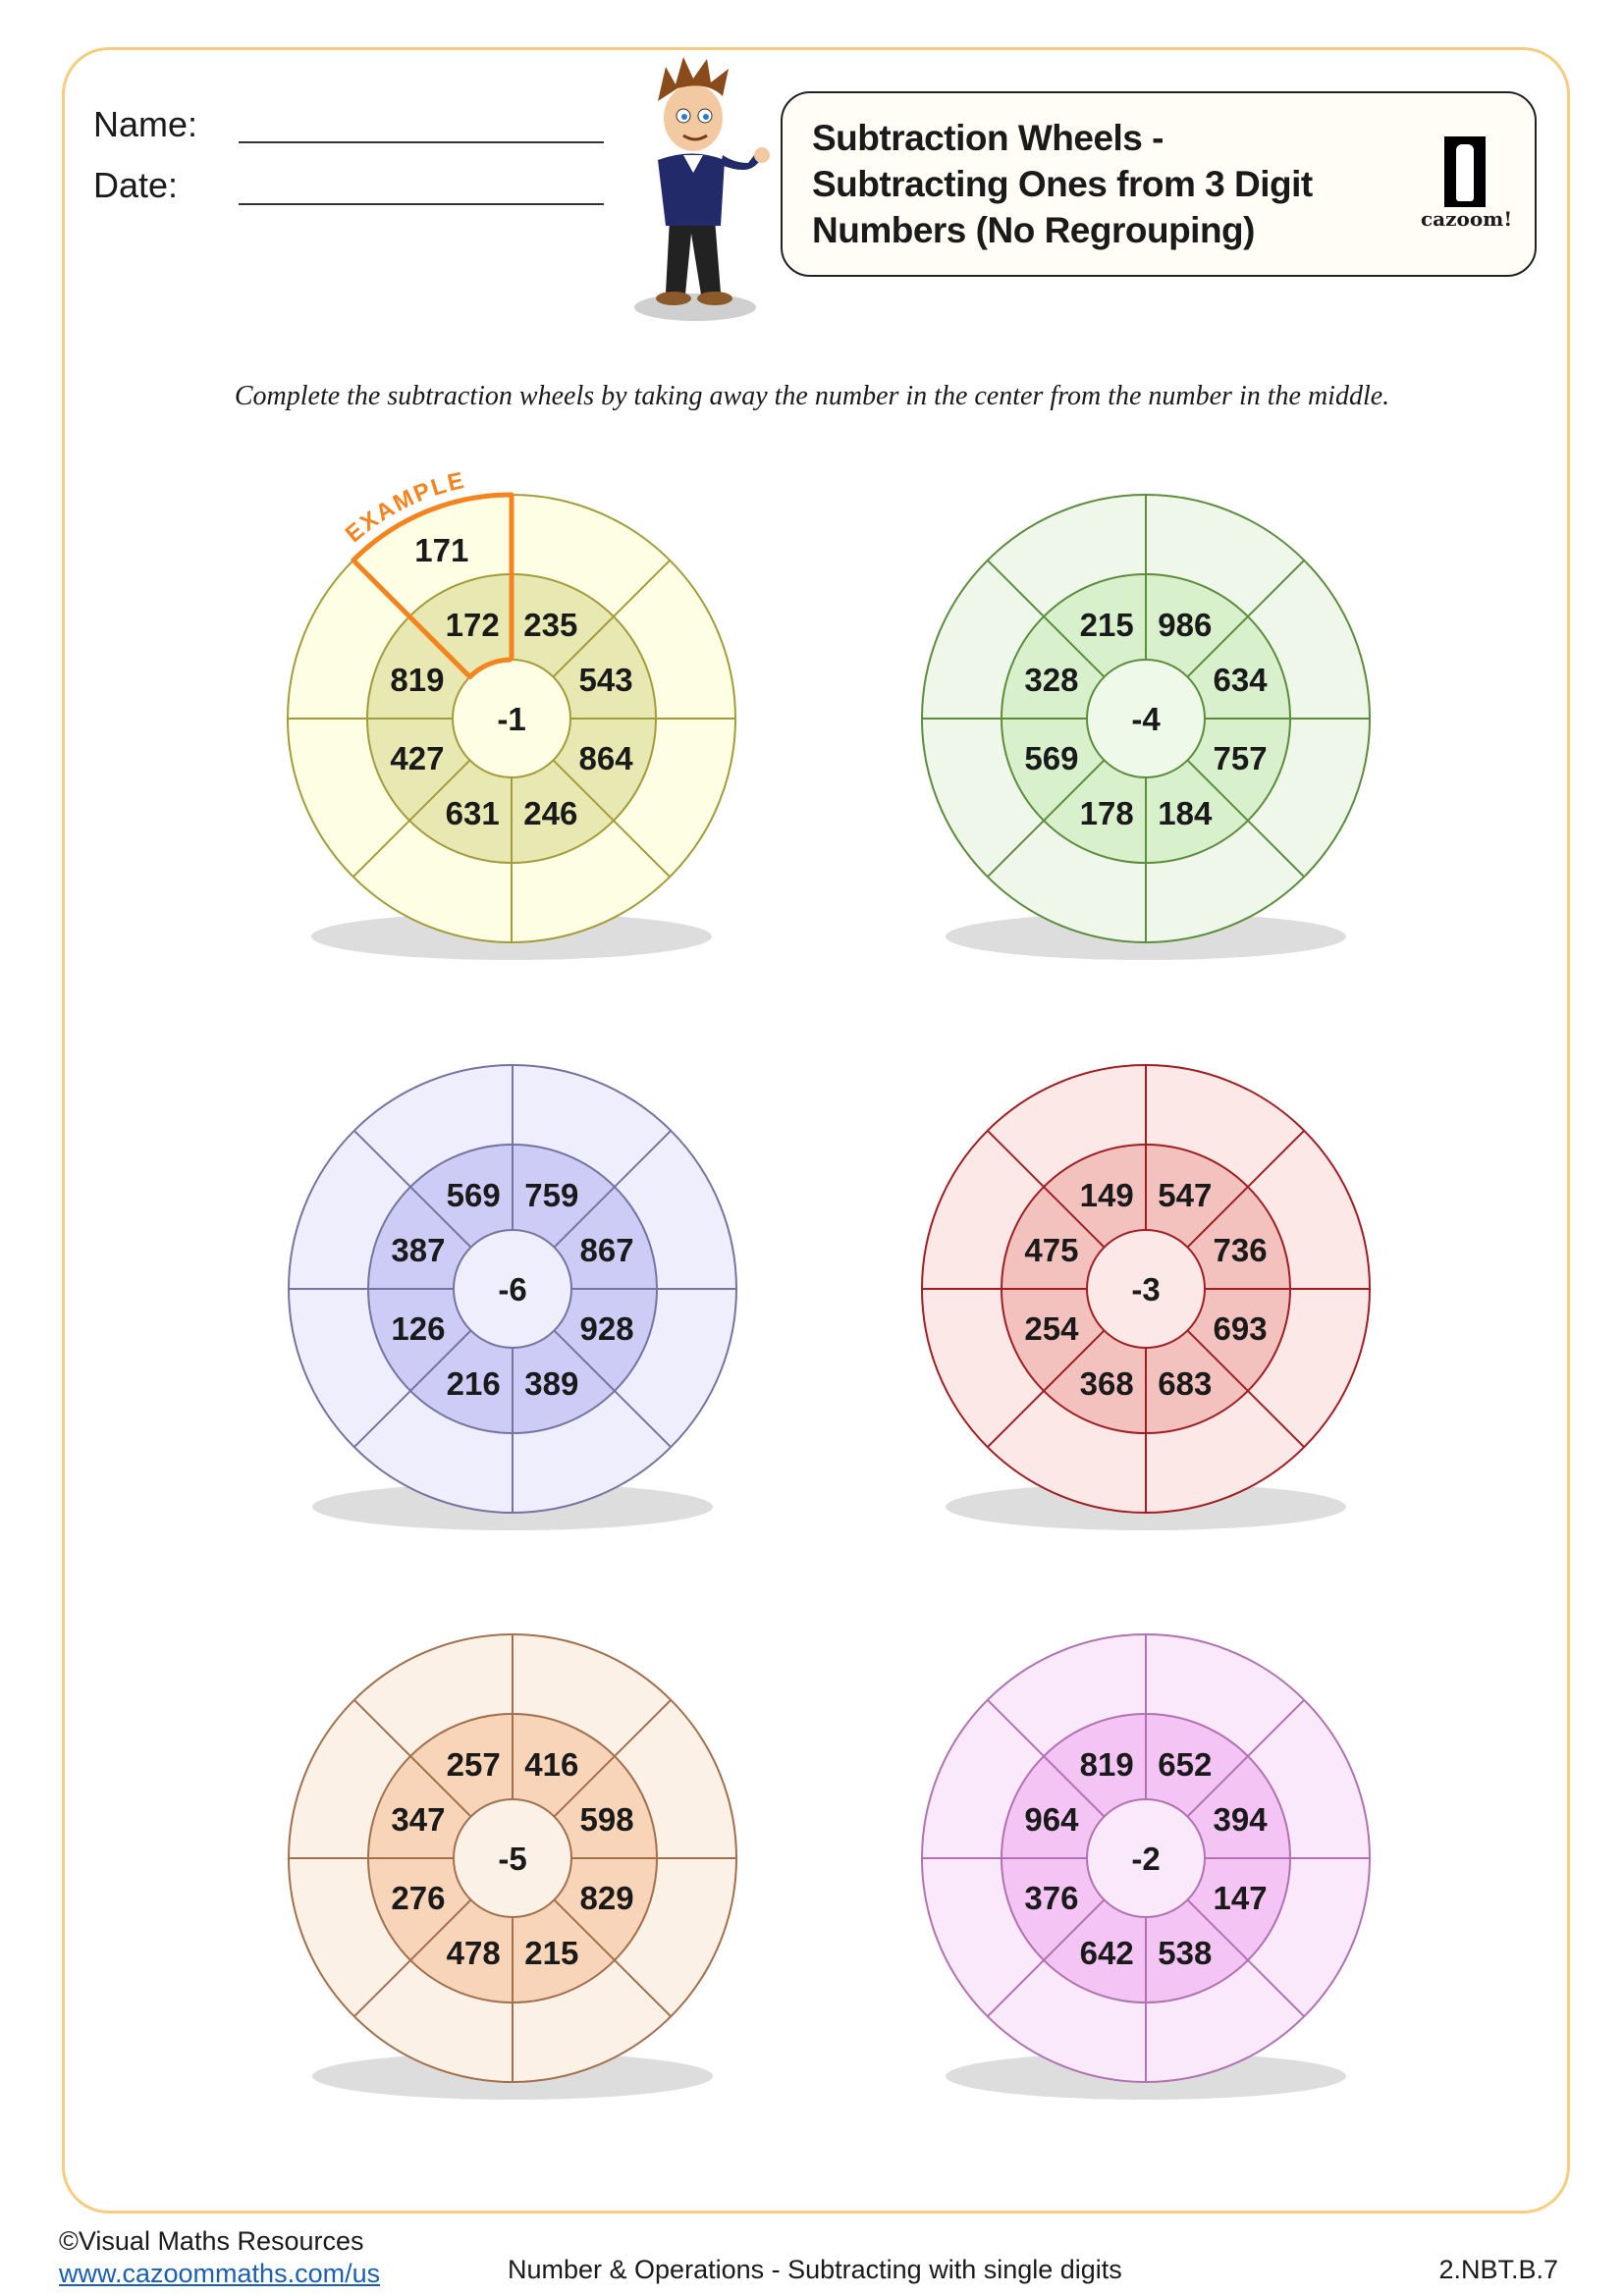 The height and width of the screenshot is (2296, 1624). Describe the element at coordinates (220, 2273) in the screenshot. I see `website-link: www.cazoommaths.com/us` at that location.